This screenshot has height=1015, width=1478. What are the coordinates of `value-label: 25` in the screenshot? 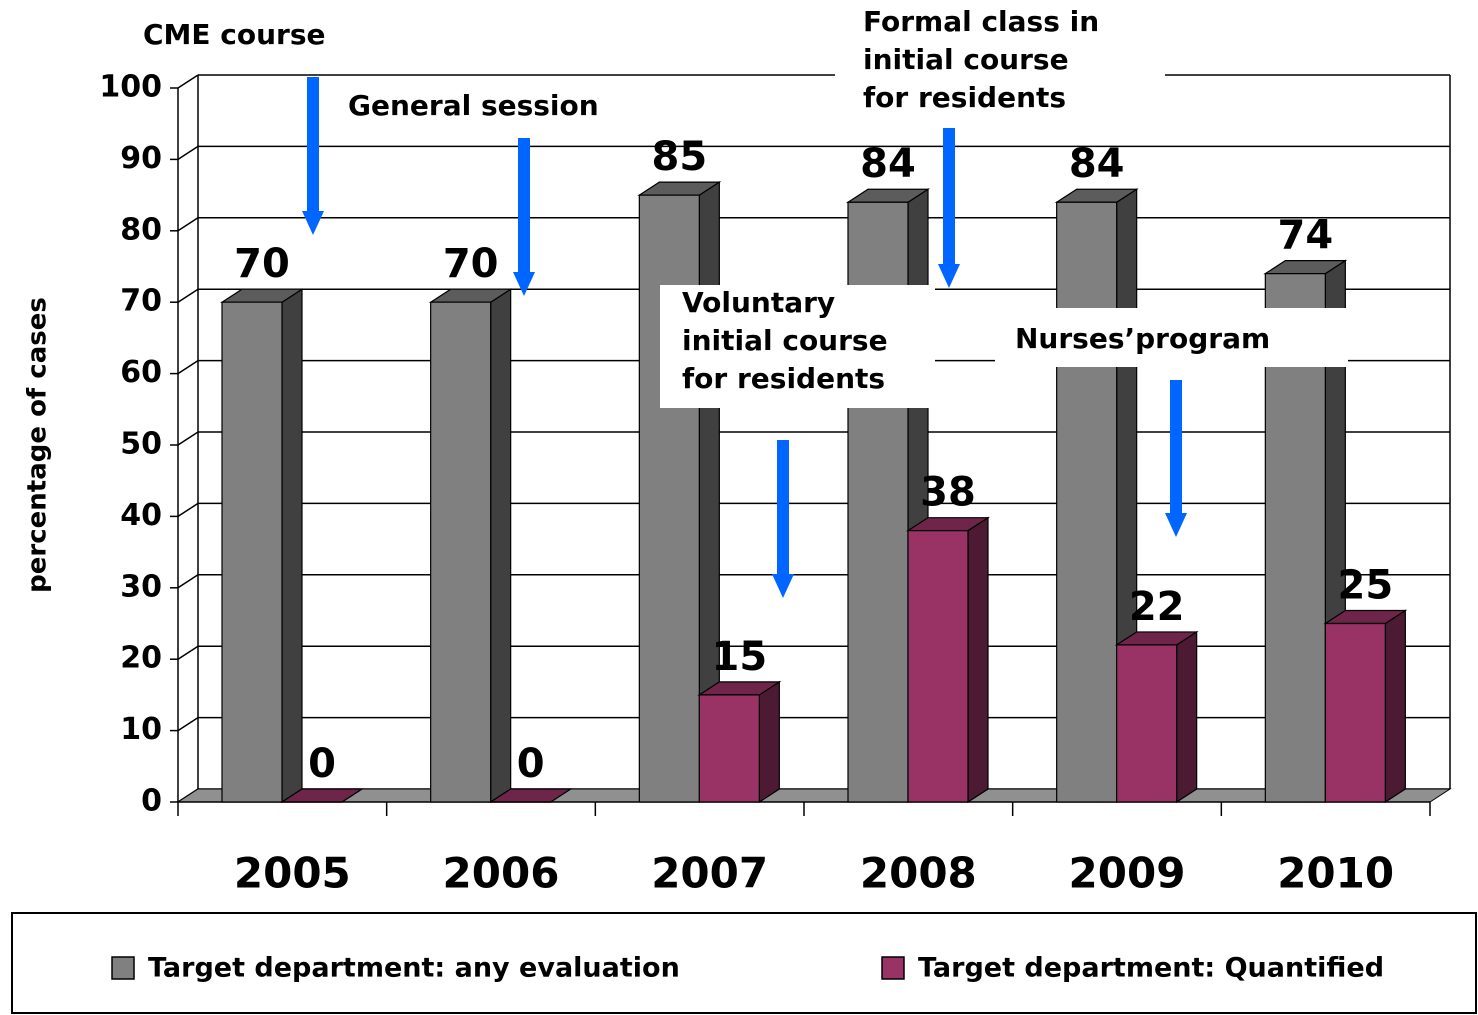 It's located at (1365, 586).